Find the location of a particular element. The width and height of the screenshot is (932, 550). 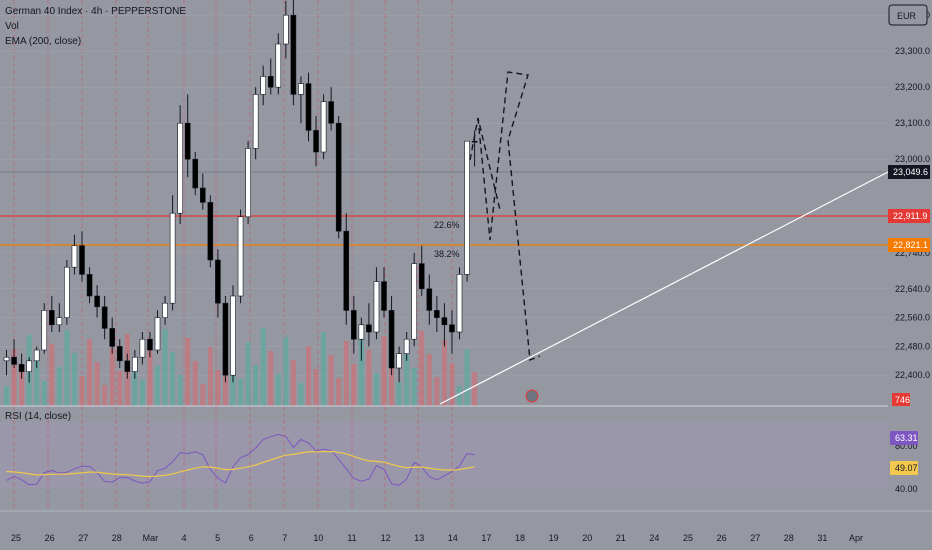

time-tick: 24 is located at coordinates (654, 538).